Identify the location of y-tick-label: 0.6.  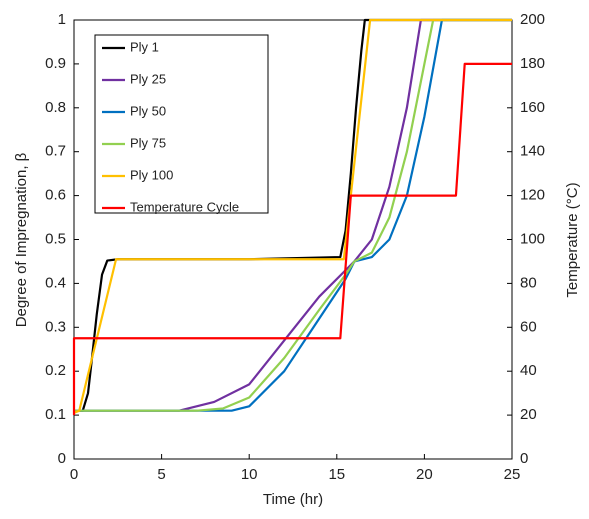
(55, 195).